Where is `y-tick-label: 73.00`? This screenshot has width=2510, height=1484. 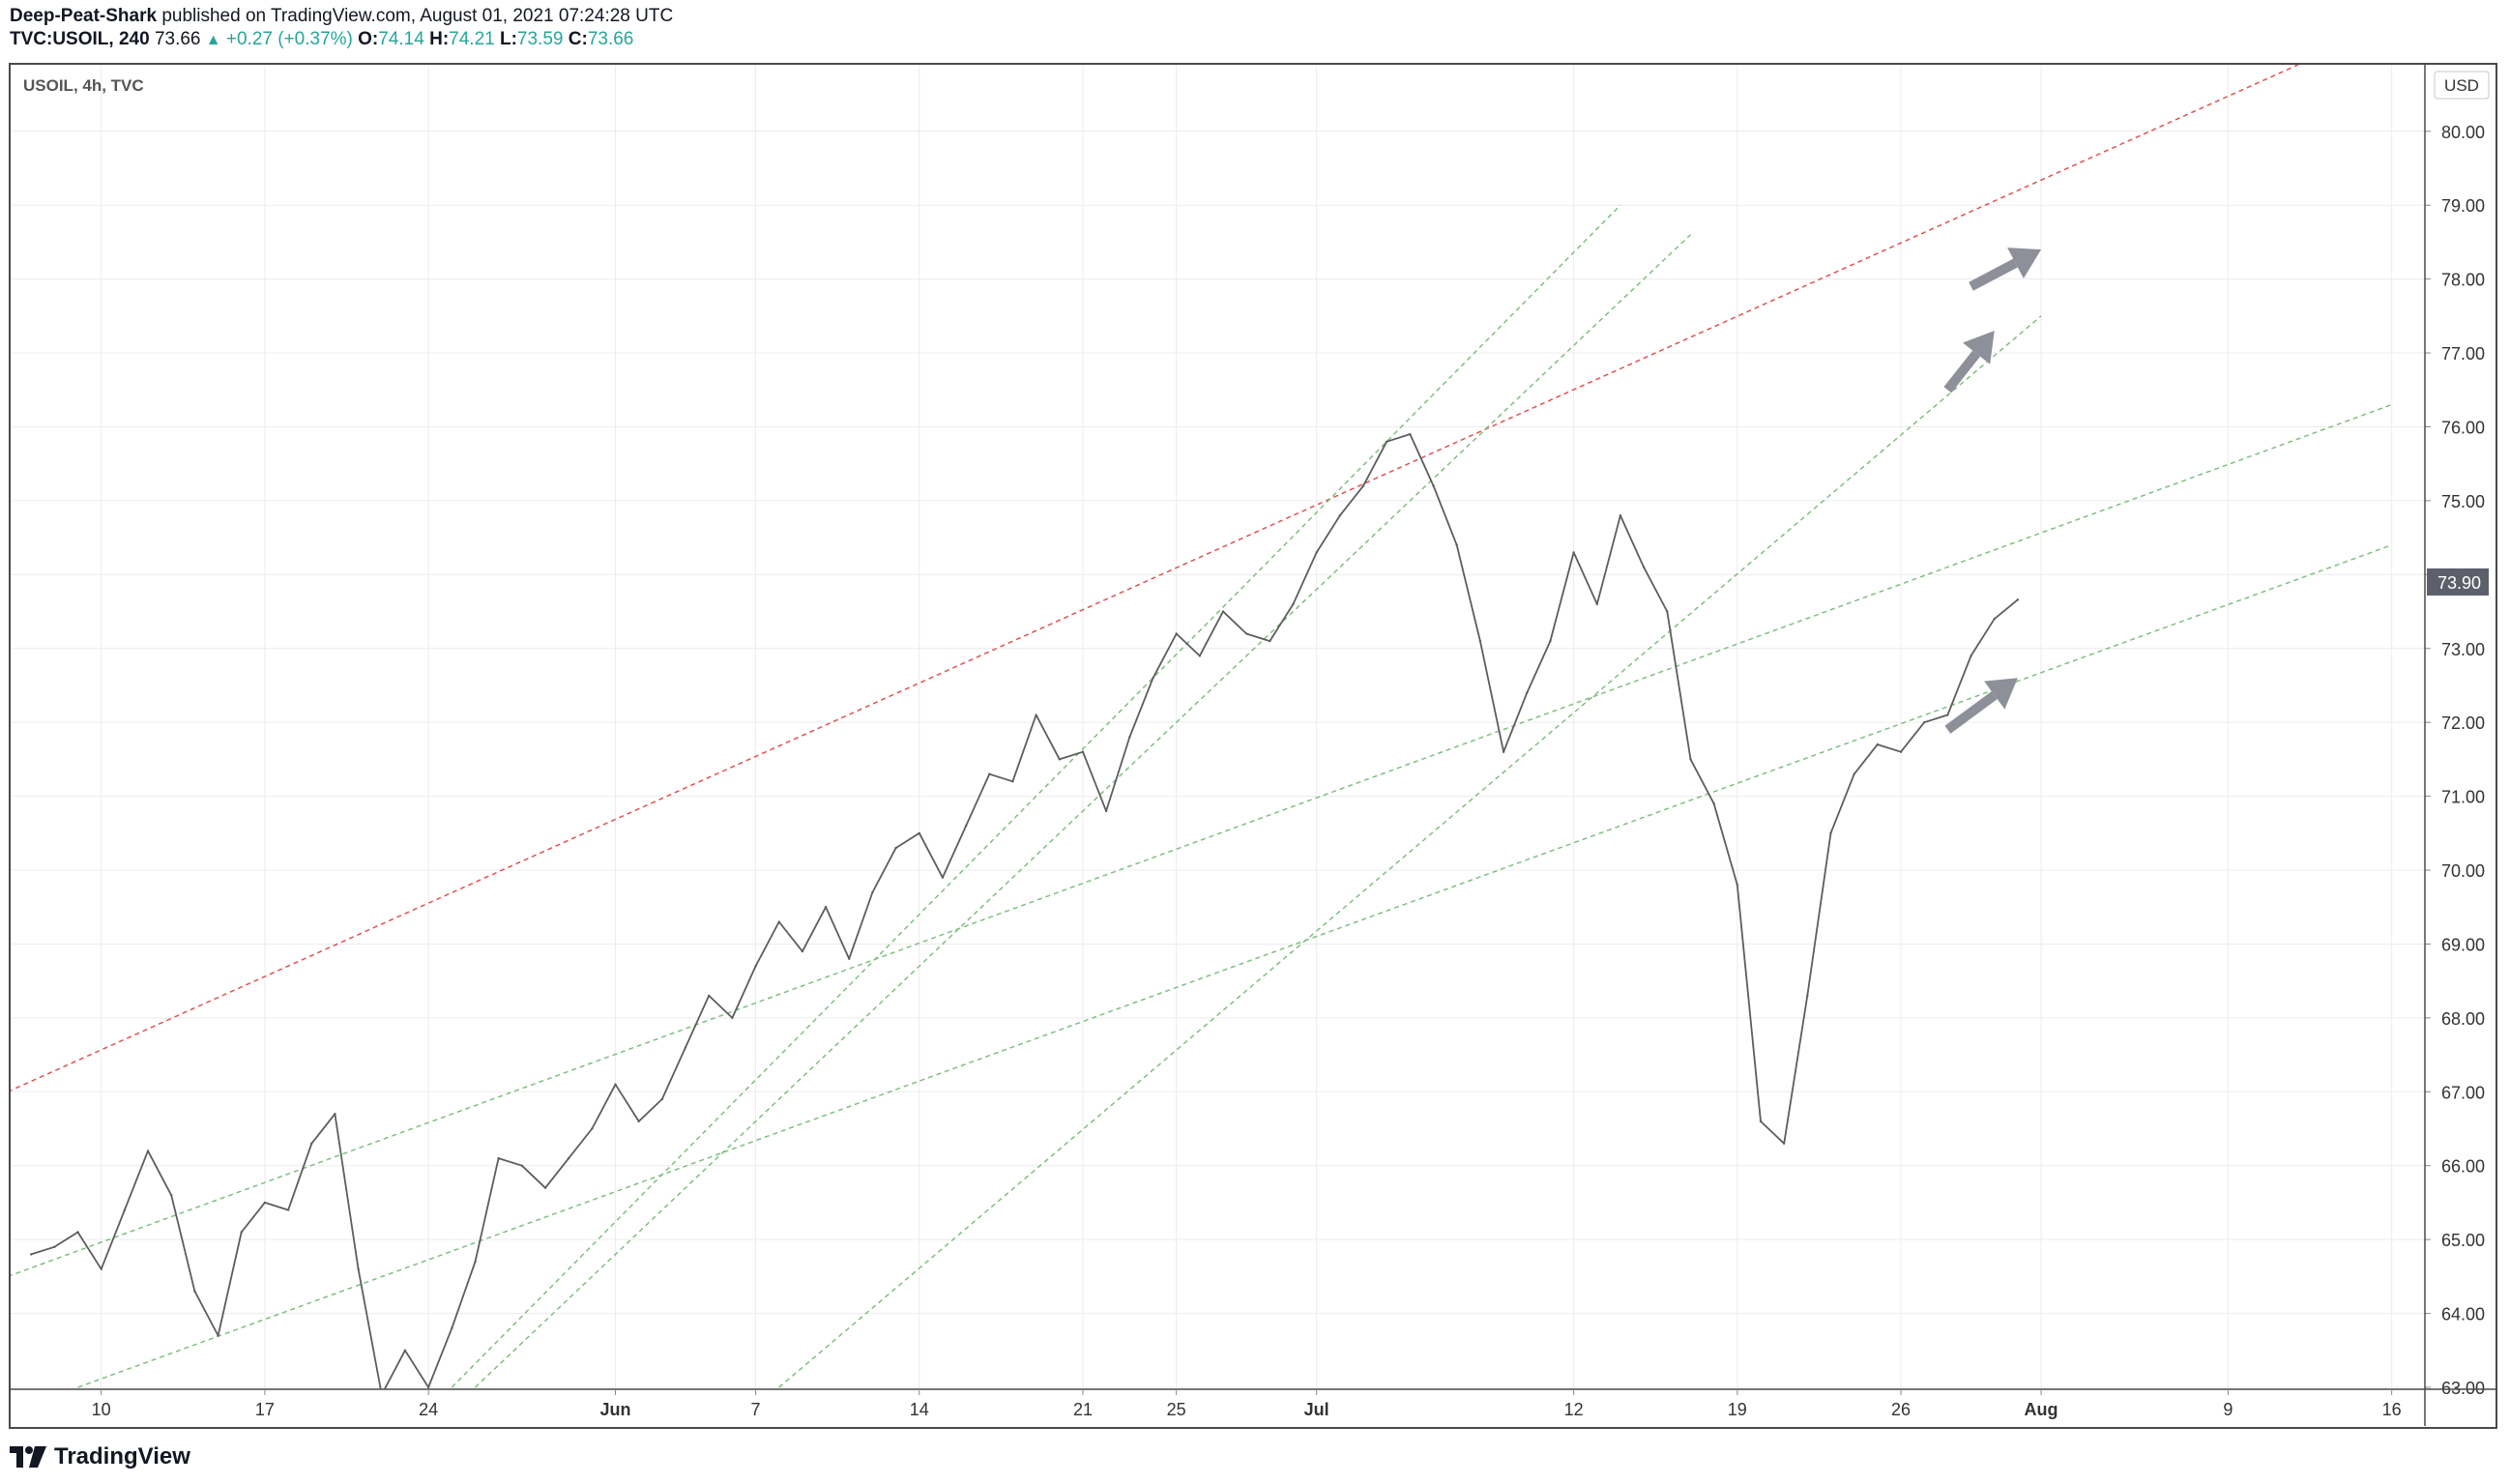
y-tick-label: 73.00 is located at coordinates (2463, 650).